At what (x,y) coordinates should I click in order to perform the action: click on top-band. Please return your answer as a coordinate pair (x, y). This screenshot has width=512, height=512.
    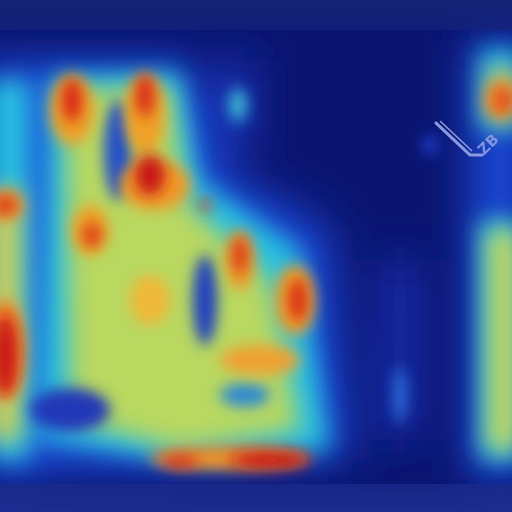
    Looking at the image, I should click on (256, 15).